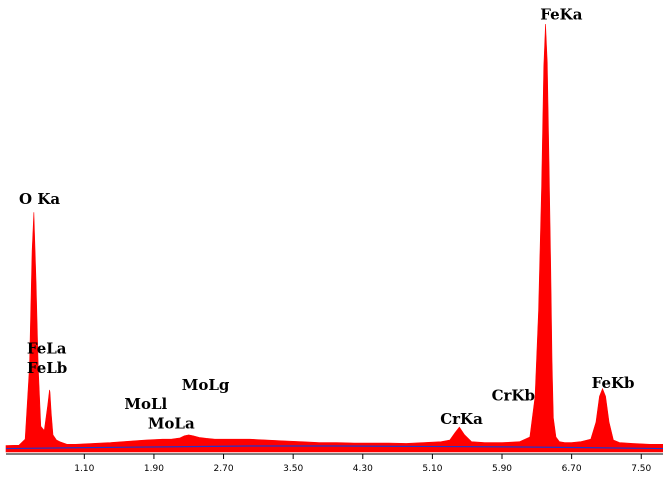  I want to click on x-tick-label: 3.50, so click(293, 469).